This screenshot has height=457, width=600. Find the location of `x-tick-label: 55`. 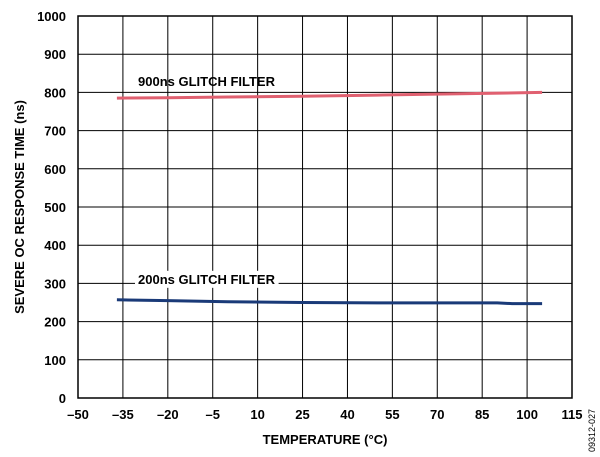

x-tick-label: 55 is located at coordinates (392, 414).